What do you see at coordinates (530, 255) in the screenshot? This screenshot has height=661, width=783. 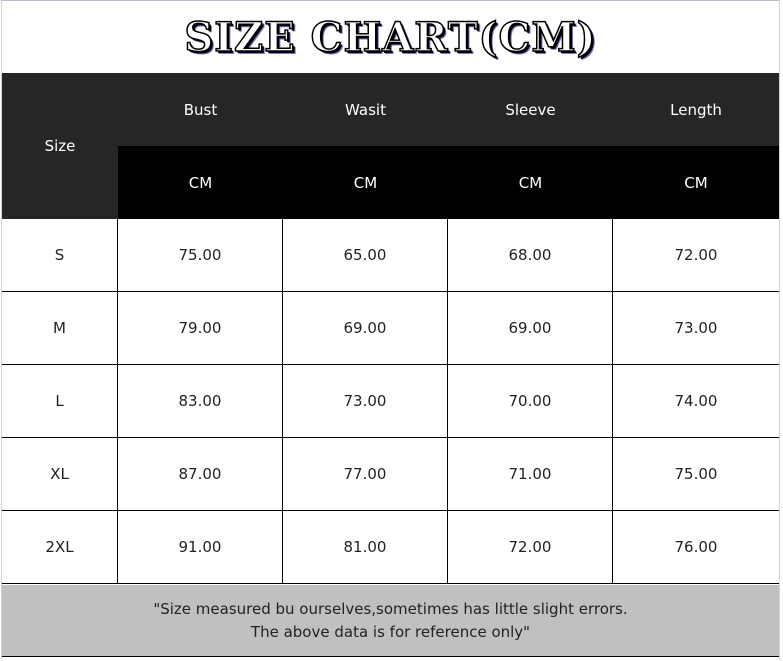 I see `value-cell: 68.00` at bounding box center [530, 255].